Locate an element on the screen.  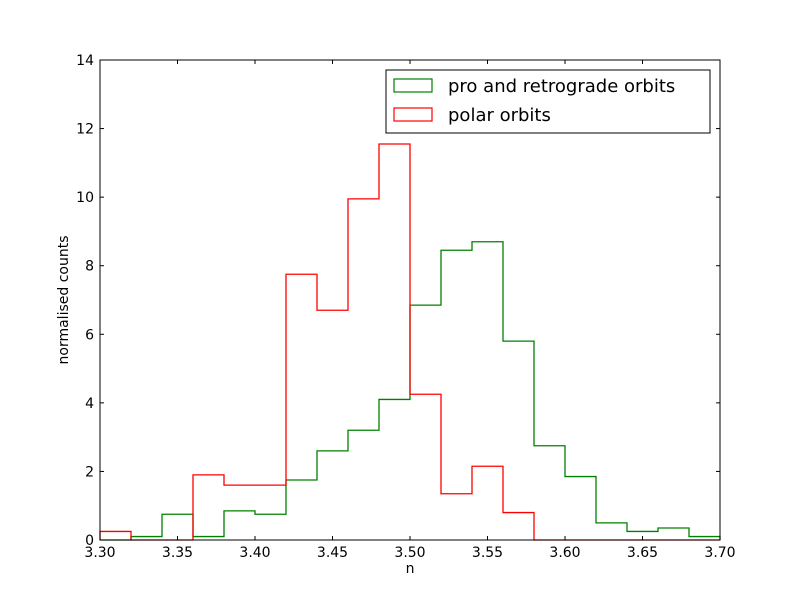
legend-swatch-polar is located at coordinates (413, 114).